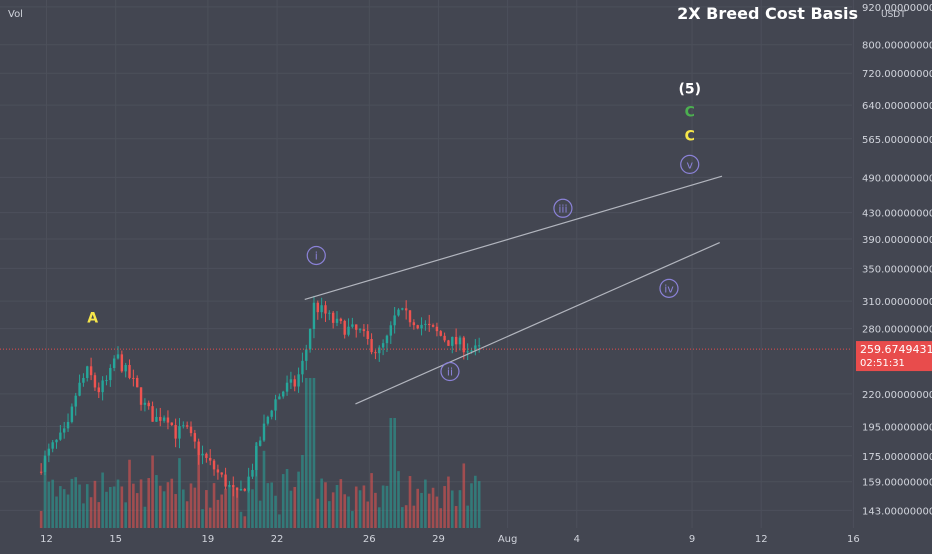  I want to click on price-tick-label: 640.00000000, so click(897, 106).